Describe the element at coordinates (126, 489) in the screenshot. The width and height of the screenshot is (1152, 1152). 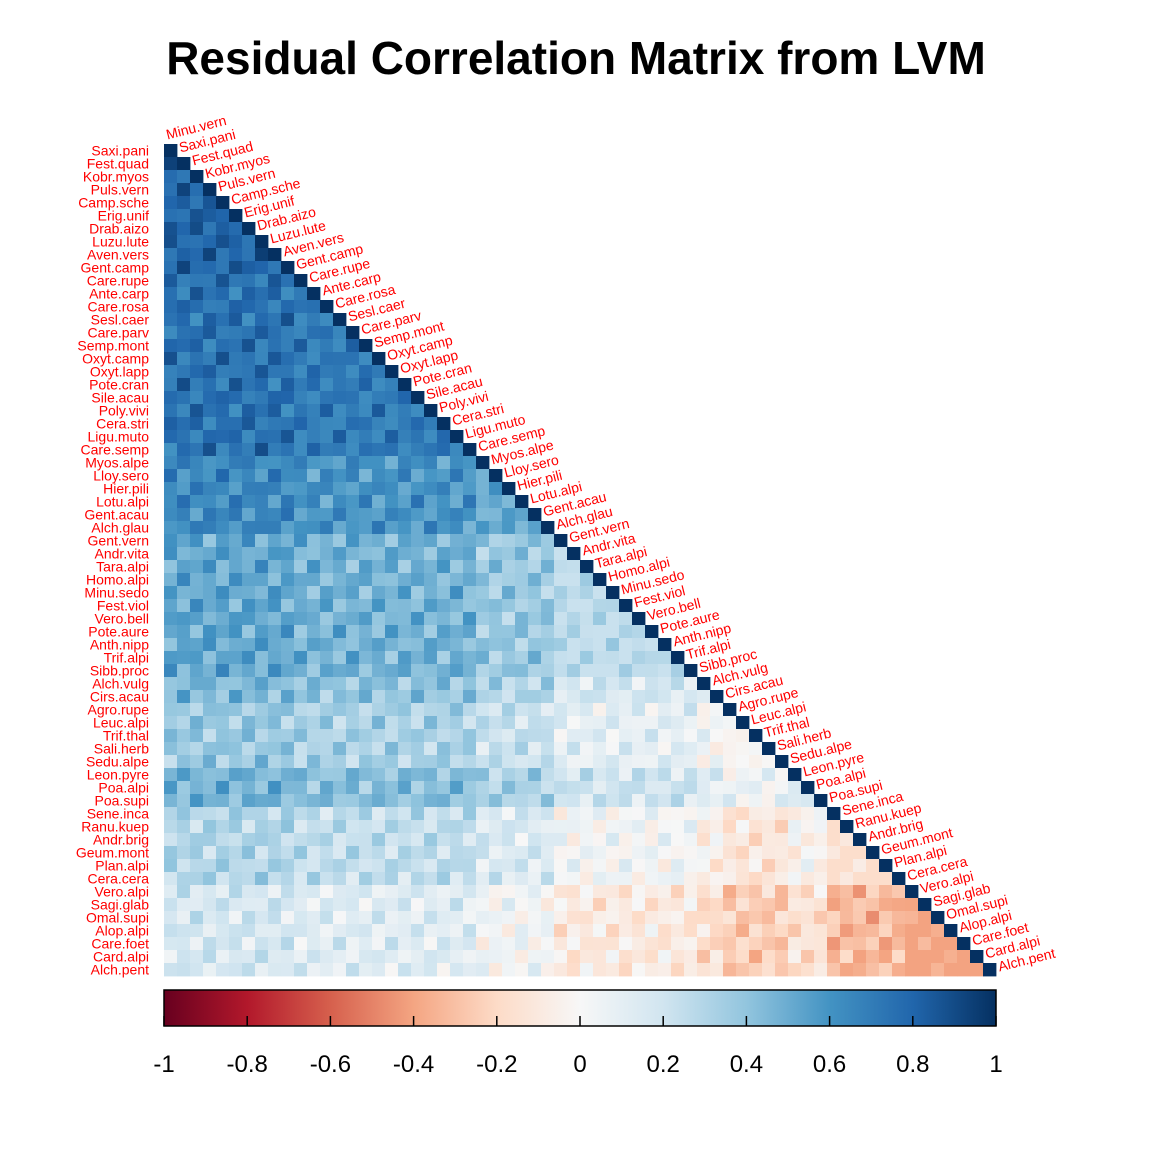
I see `row-label: Hier.pili` at that location.